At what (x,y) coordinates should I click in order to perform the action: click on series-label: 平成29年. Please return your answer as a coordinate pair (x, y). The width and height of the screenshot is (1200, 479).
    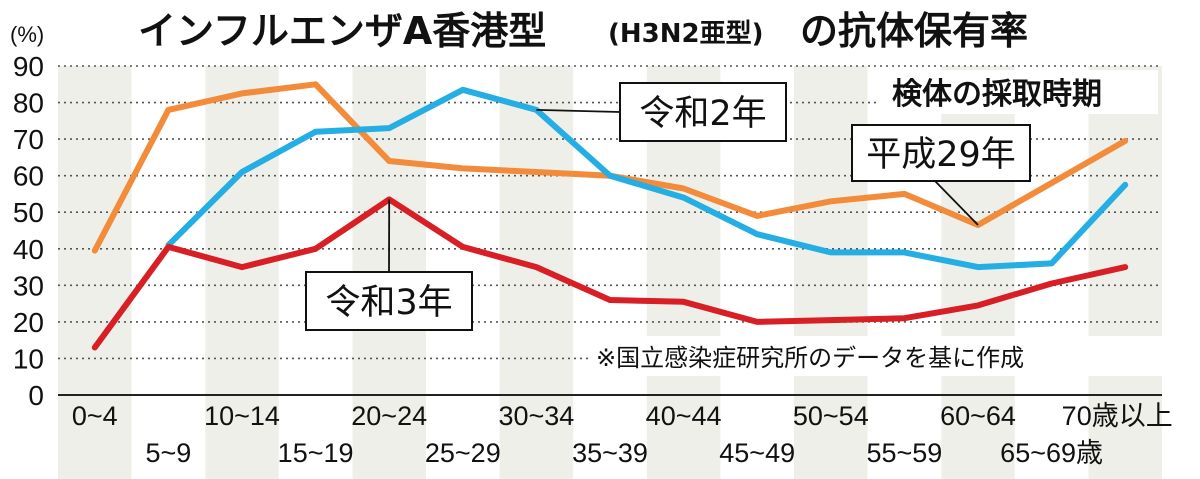
    Looking at the image, I should click on (941, 175).